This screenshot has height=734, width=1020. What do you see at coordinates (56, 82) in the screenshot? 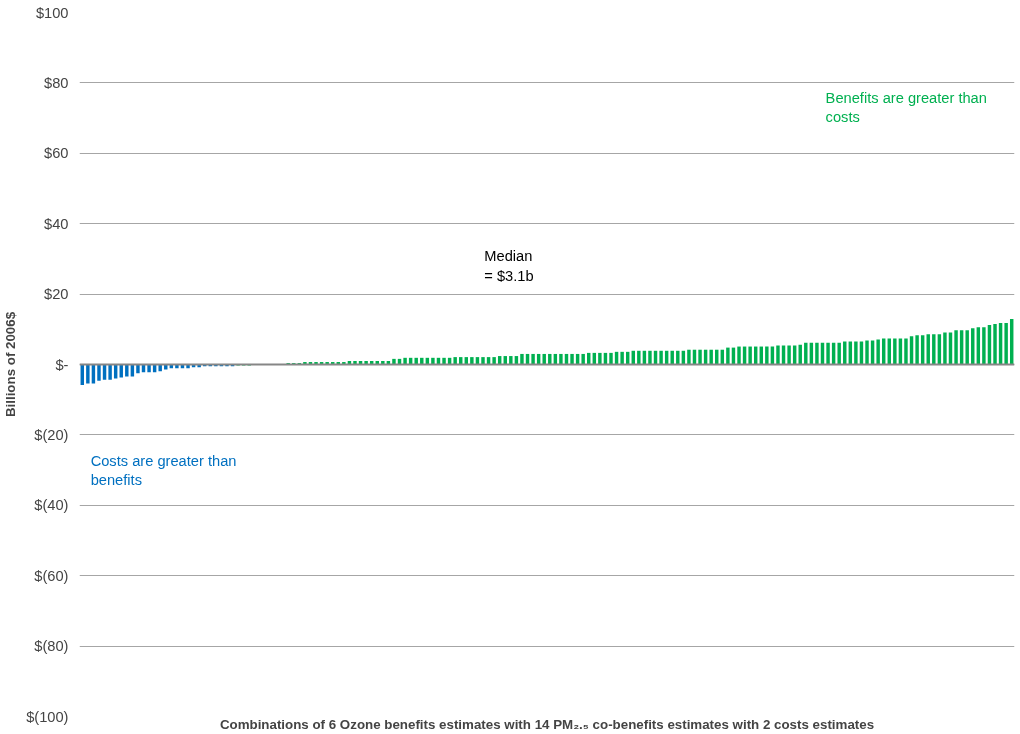
I see `y-tick-label: $80` at bounding box center [56, 82].